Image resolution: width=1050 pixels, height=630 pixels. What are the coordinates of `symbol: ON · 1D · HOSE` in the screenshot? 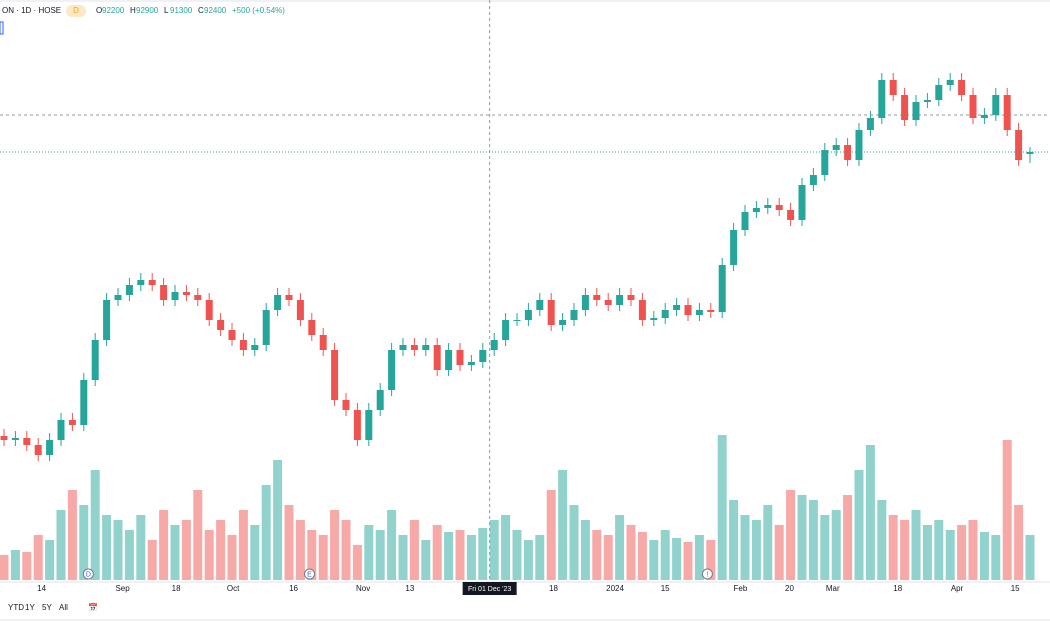 It's located at (31, 10).